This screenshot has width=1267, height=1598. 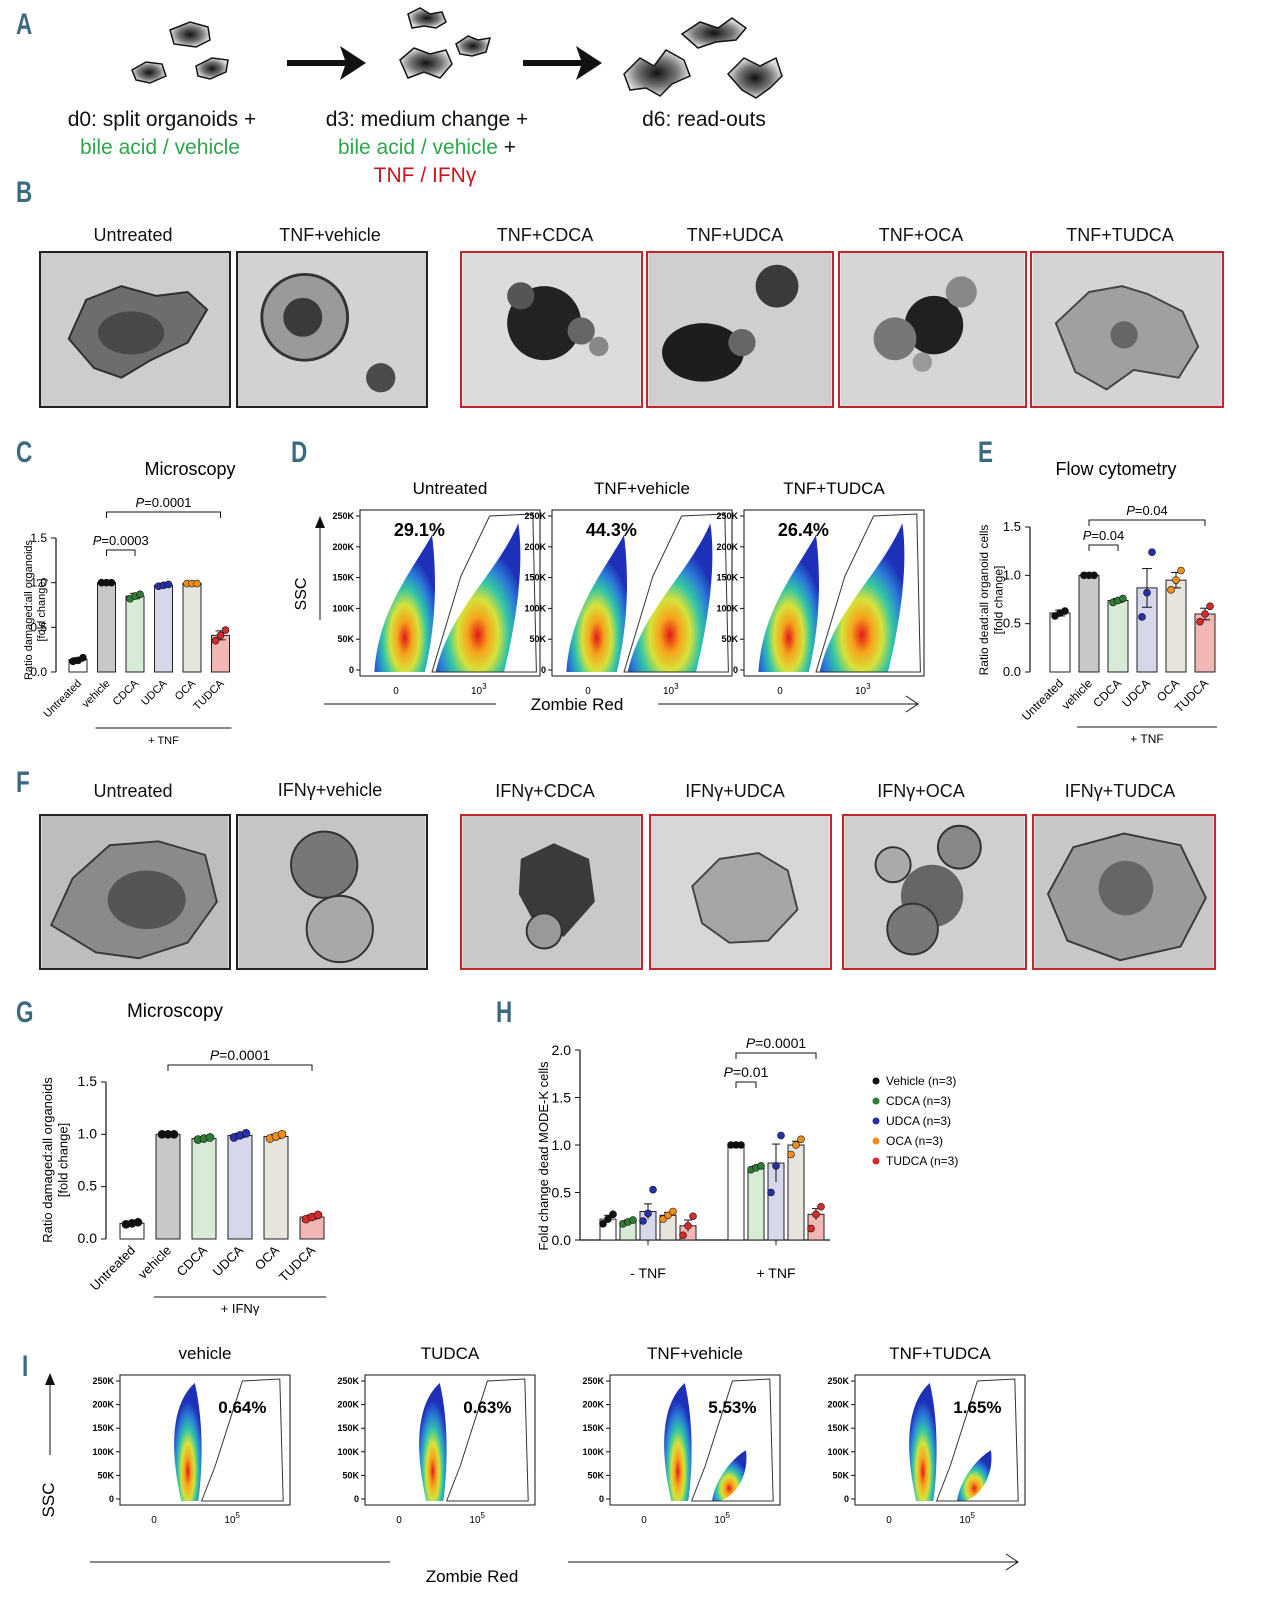 I want to click on panel-label-i: I, so click(x=25, y=1366).